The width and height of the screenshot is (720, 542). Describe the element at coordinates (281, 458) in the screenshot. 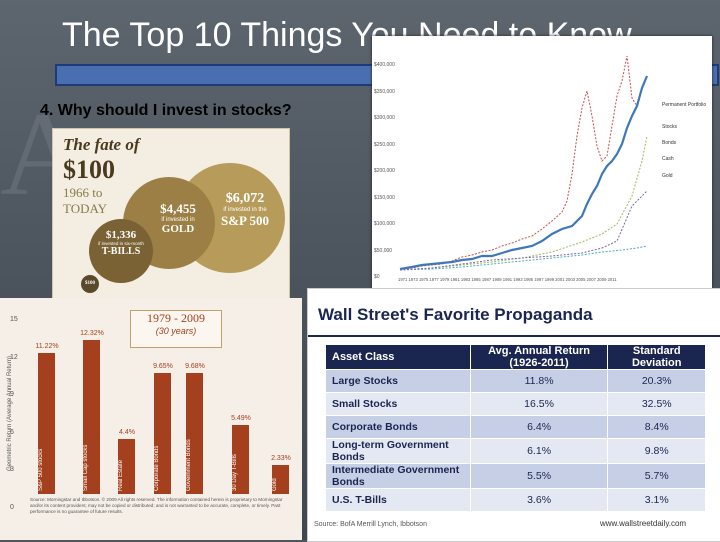

I see `bar-value-label: 2.33%` at that location.